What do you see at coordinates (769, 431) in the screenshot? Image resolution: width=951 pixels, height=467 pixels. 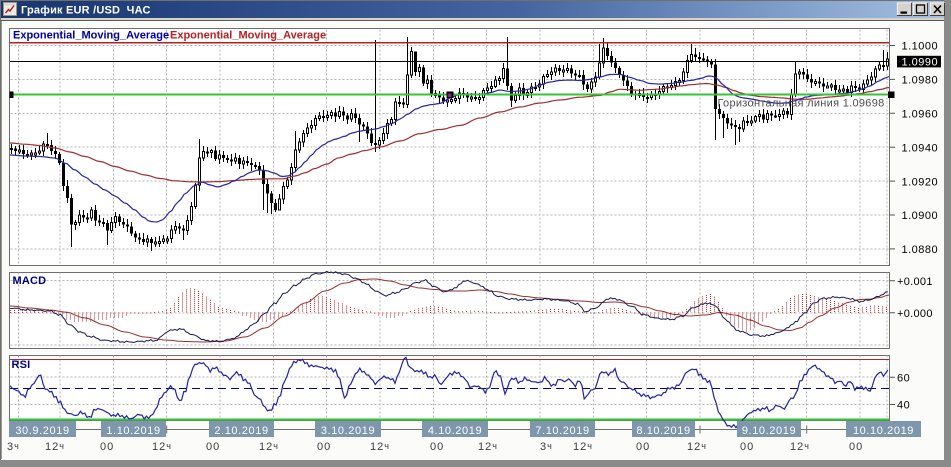 I see `svg-text: 9.10.2019` at bounding box center [769, 431].